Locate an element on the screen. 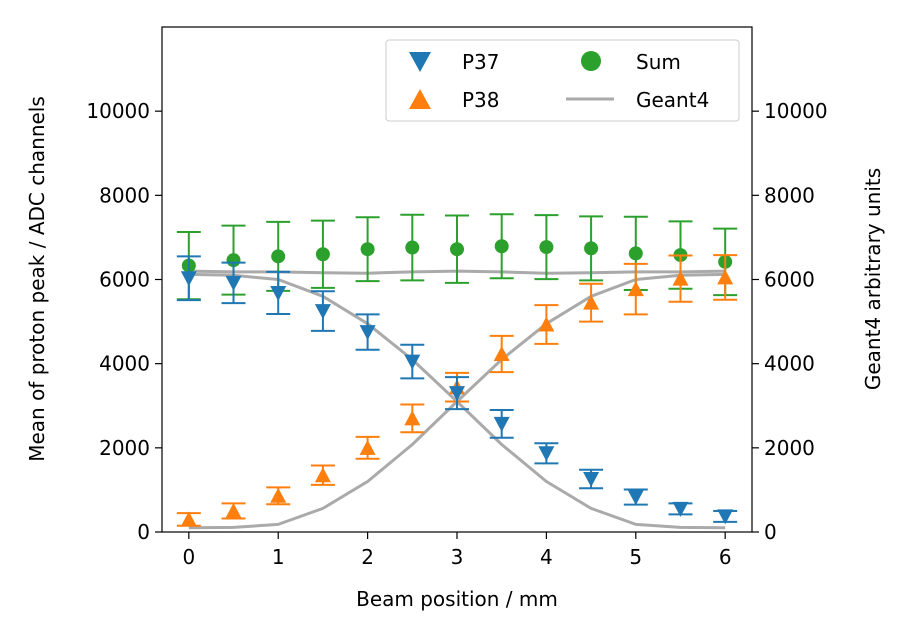 This screenshot has width=913, height=640. y2-tick-label: 4000 is located at coordinates (789, 364).